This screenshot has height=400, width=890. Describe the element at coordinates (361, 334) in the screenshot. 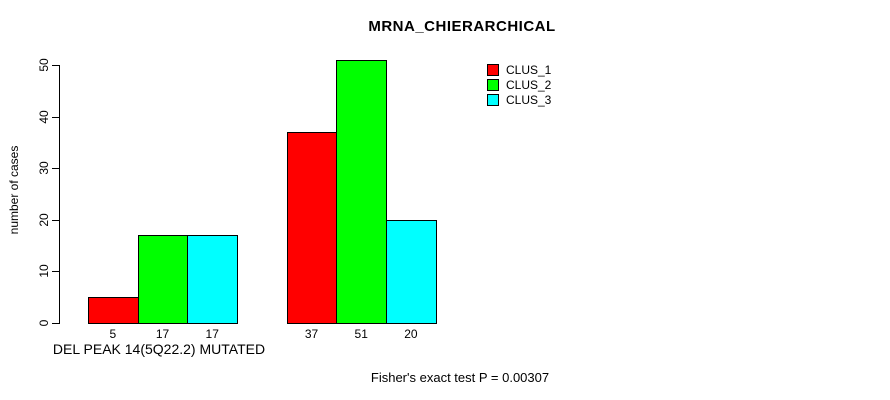

I see `bar-value-label: 51` at that location.